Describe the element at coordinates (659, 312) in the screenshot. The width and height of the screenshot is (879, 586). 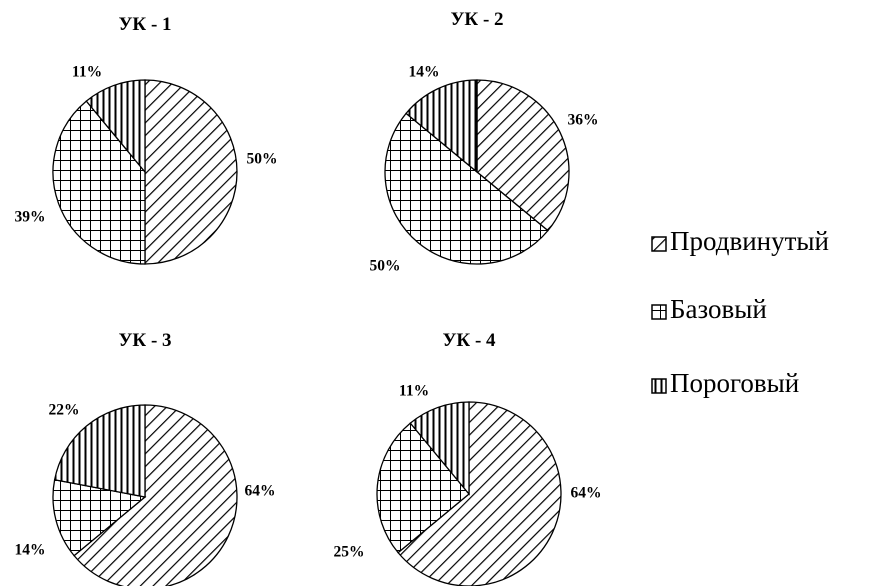
I see `cross-grid-swatch` at that location.